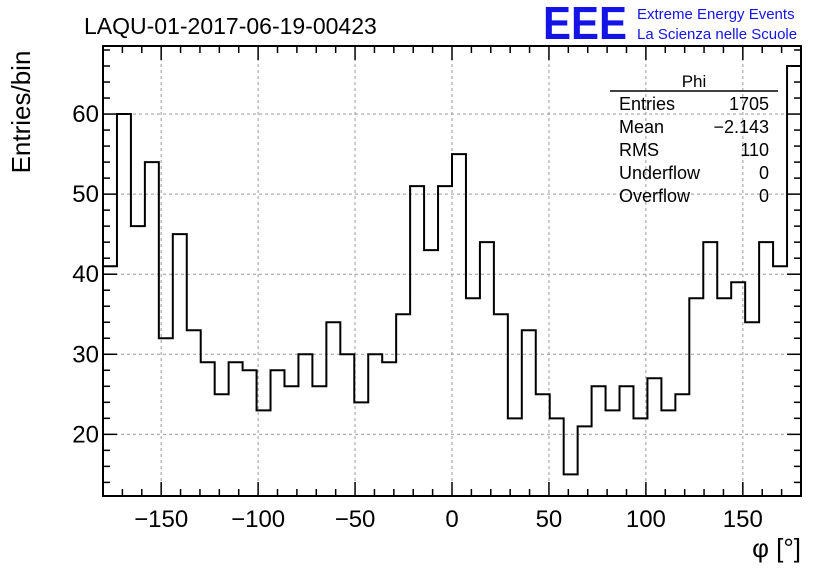 The image size is (836, 572). I want to click on x-tick-label: −100, so click(258, 519).